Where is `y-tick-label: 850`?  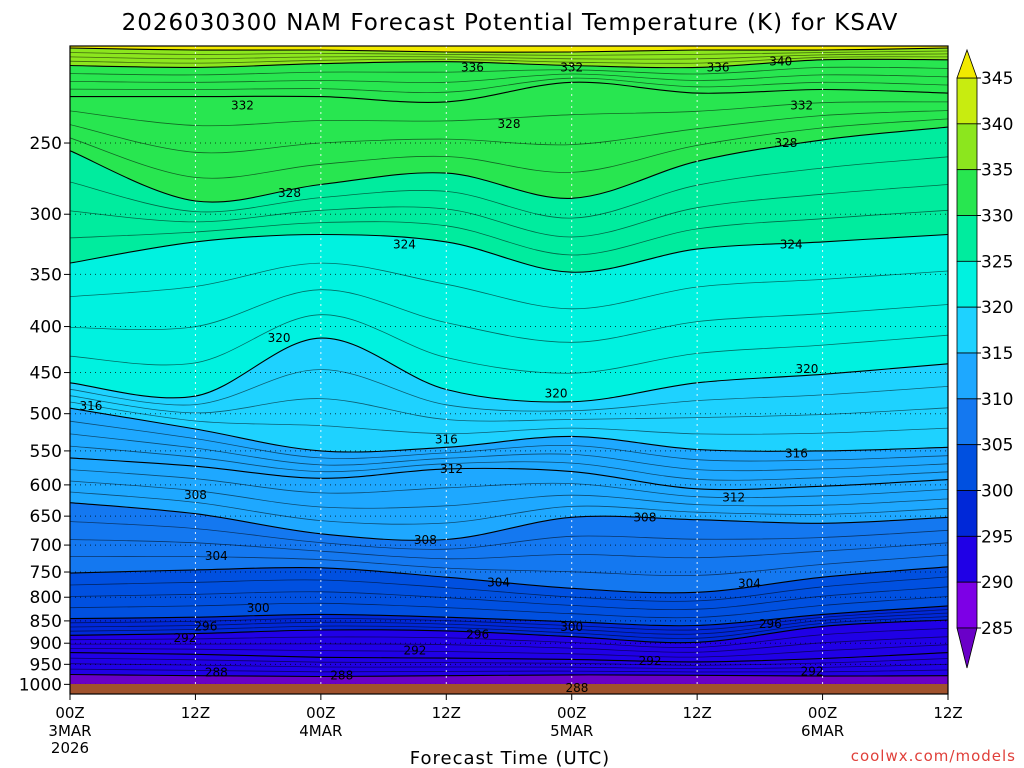 y-tick-label: 850 is located at coordinates (46, 622).